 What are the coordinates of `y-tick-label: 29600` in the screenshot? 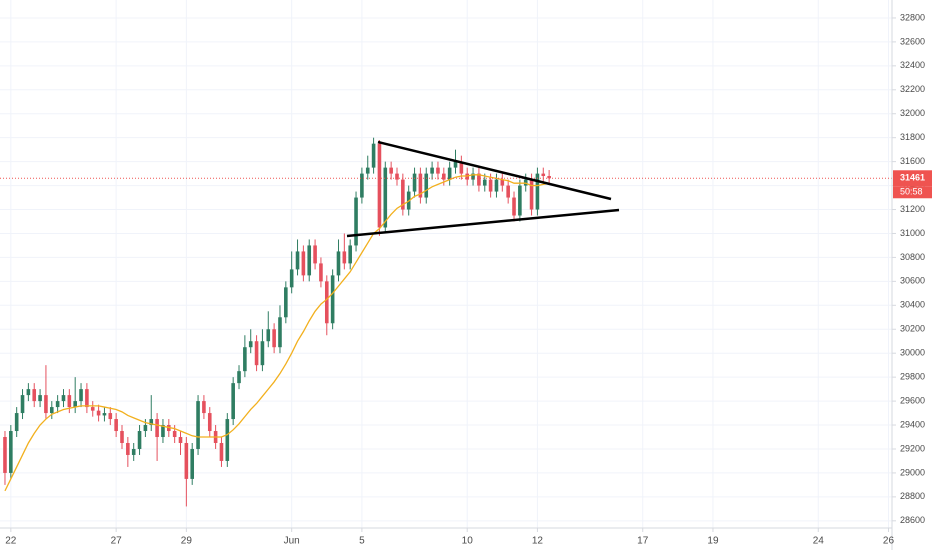 It's located at (912, 400).